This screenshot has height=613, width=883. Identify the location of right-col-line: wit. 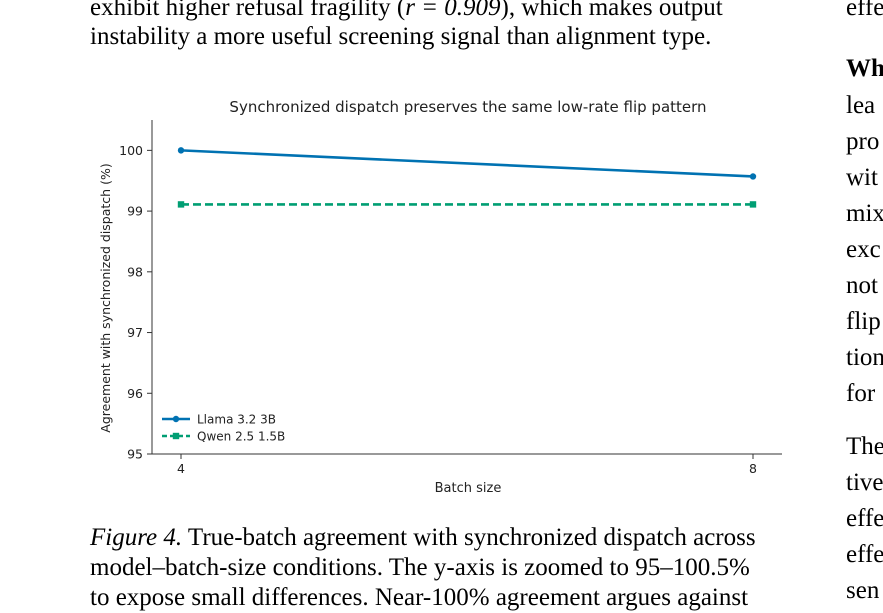
(862, 177).